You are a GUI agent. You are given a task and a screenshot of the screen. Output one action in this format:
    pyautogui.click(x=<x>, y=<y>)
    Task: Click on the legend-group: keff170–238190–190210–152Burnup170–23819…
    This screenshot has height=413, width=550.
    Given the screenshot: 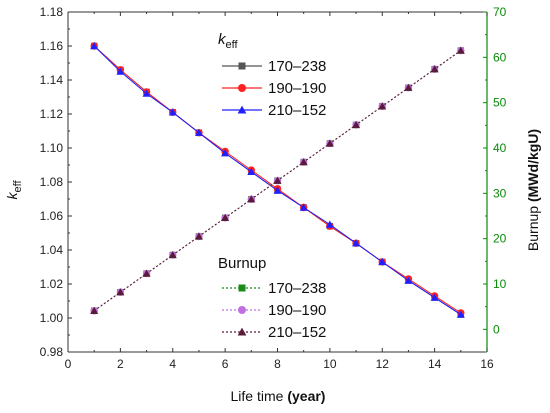 What is the action you would take?
    pyautogui.click(x=272, y=186)
    